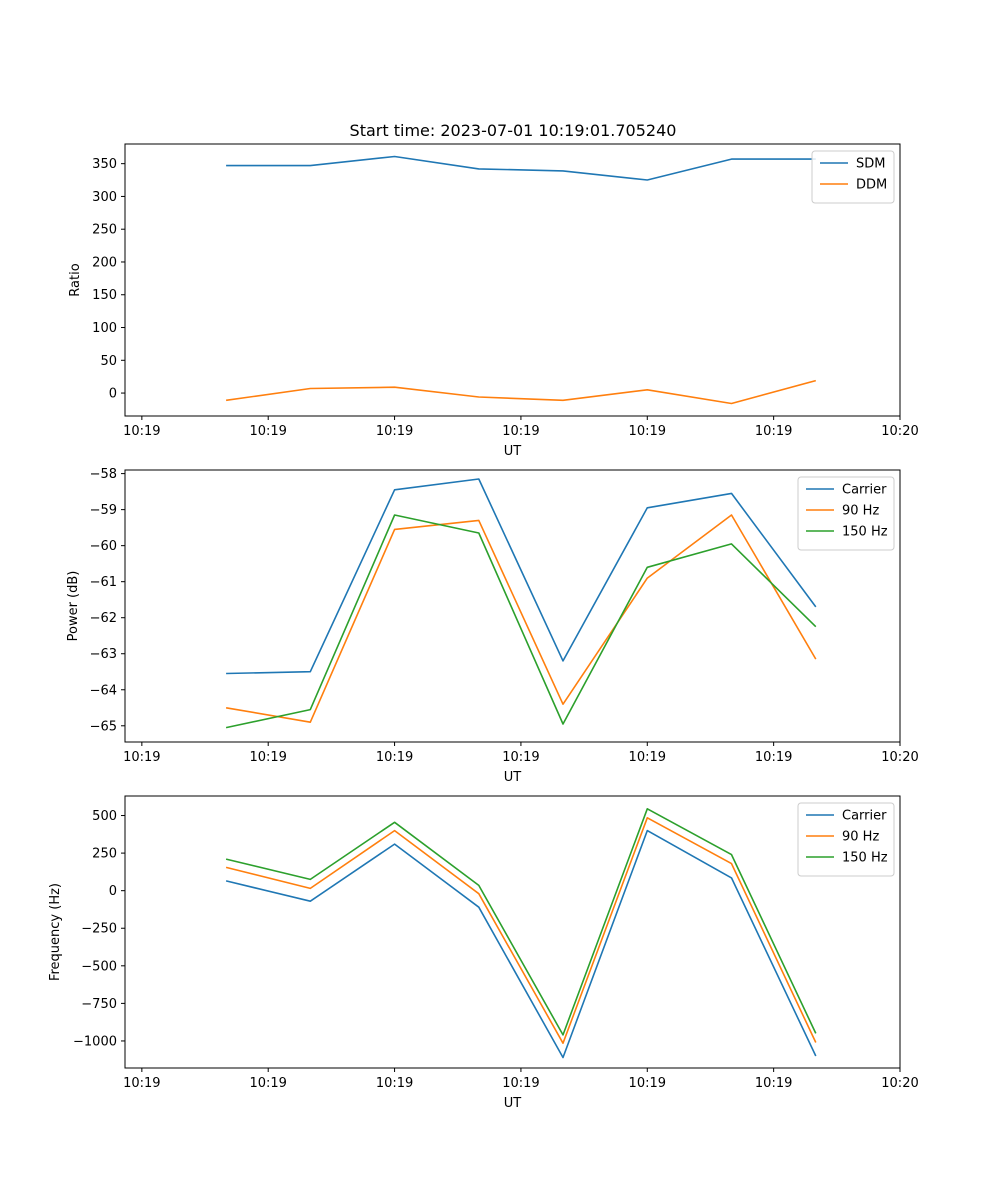 Image resolution: width=1000 pixels, height=1200 pixels. Describe the element at coordinates (103, 546) in the screenshot. I see `y-tick-label: −60` at that location.